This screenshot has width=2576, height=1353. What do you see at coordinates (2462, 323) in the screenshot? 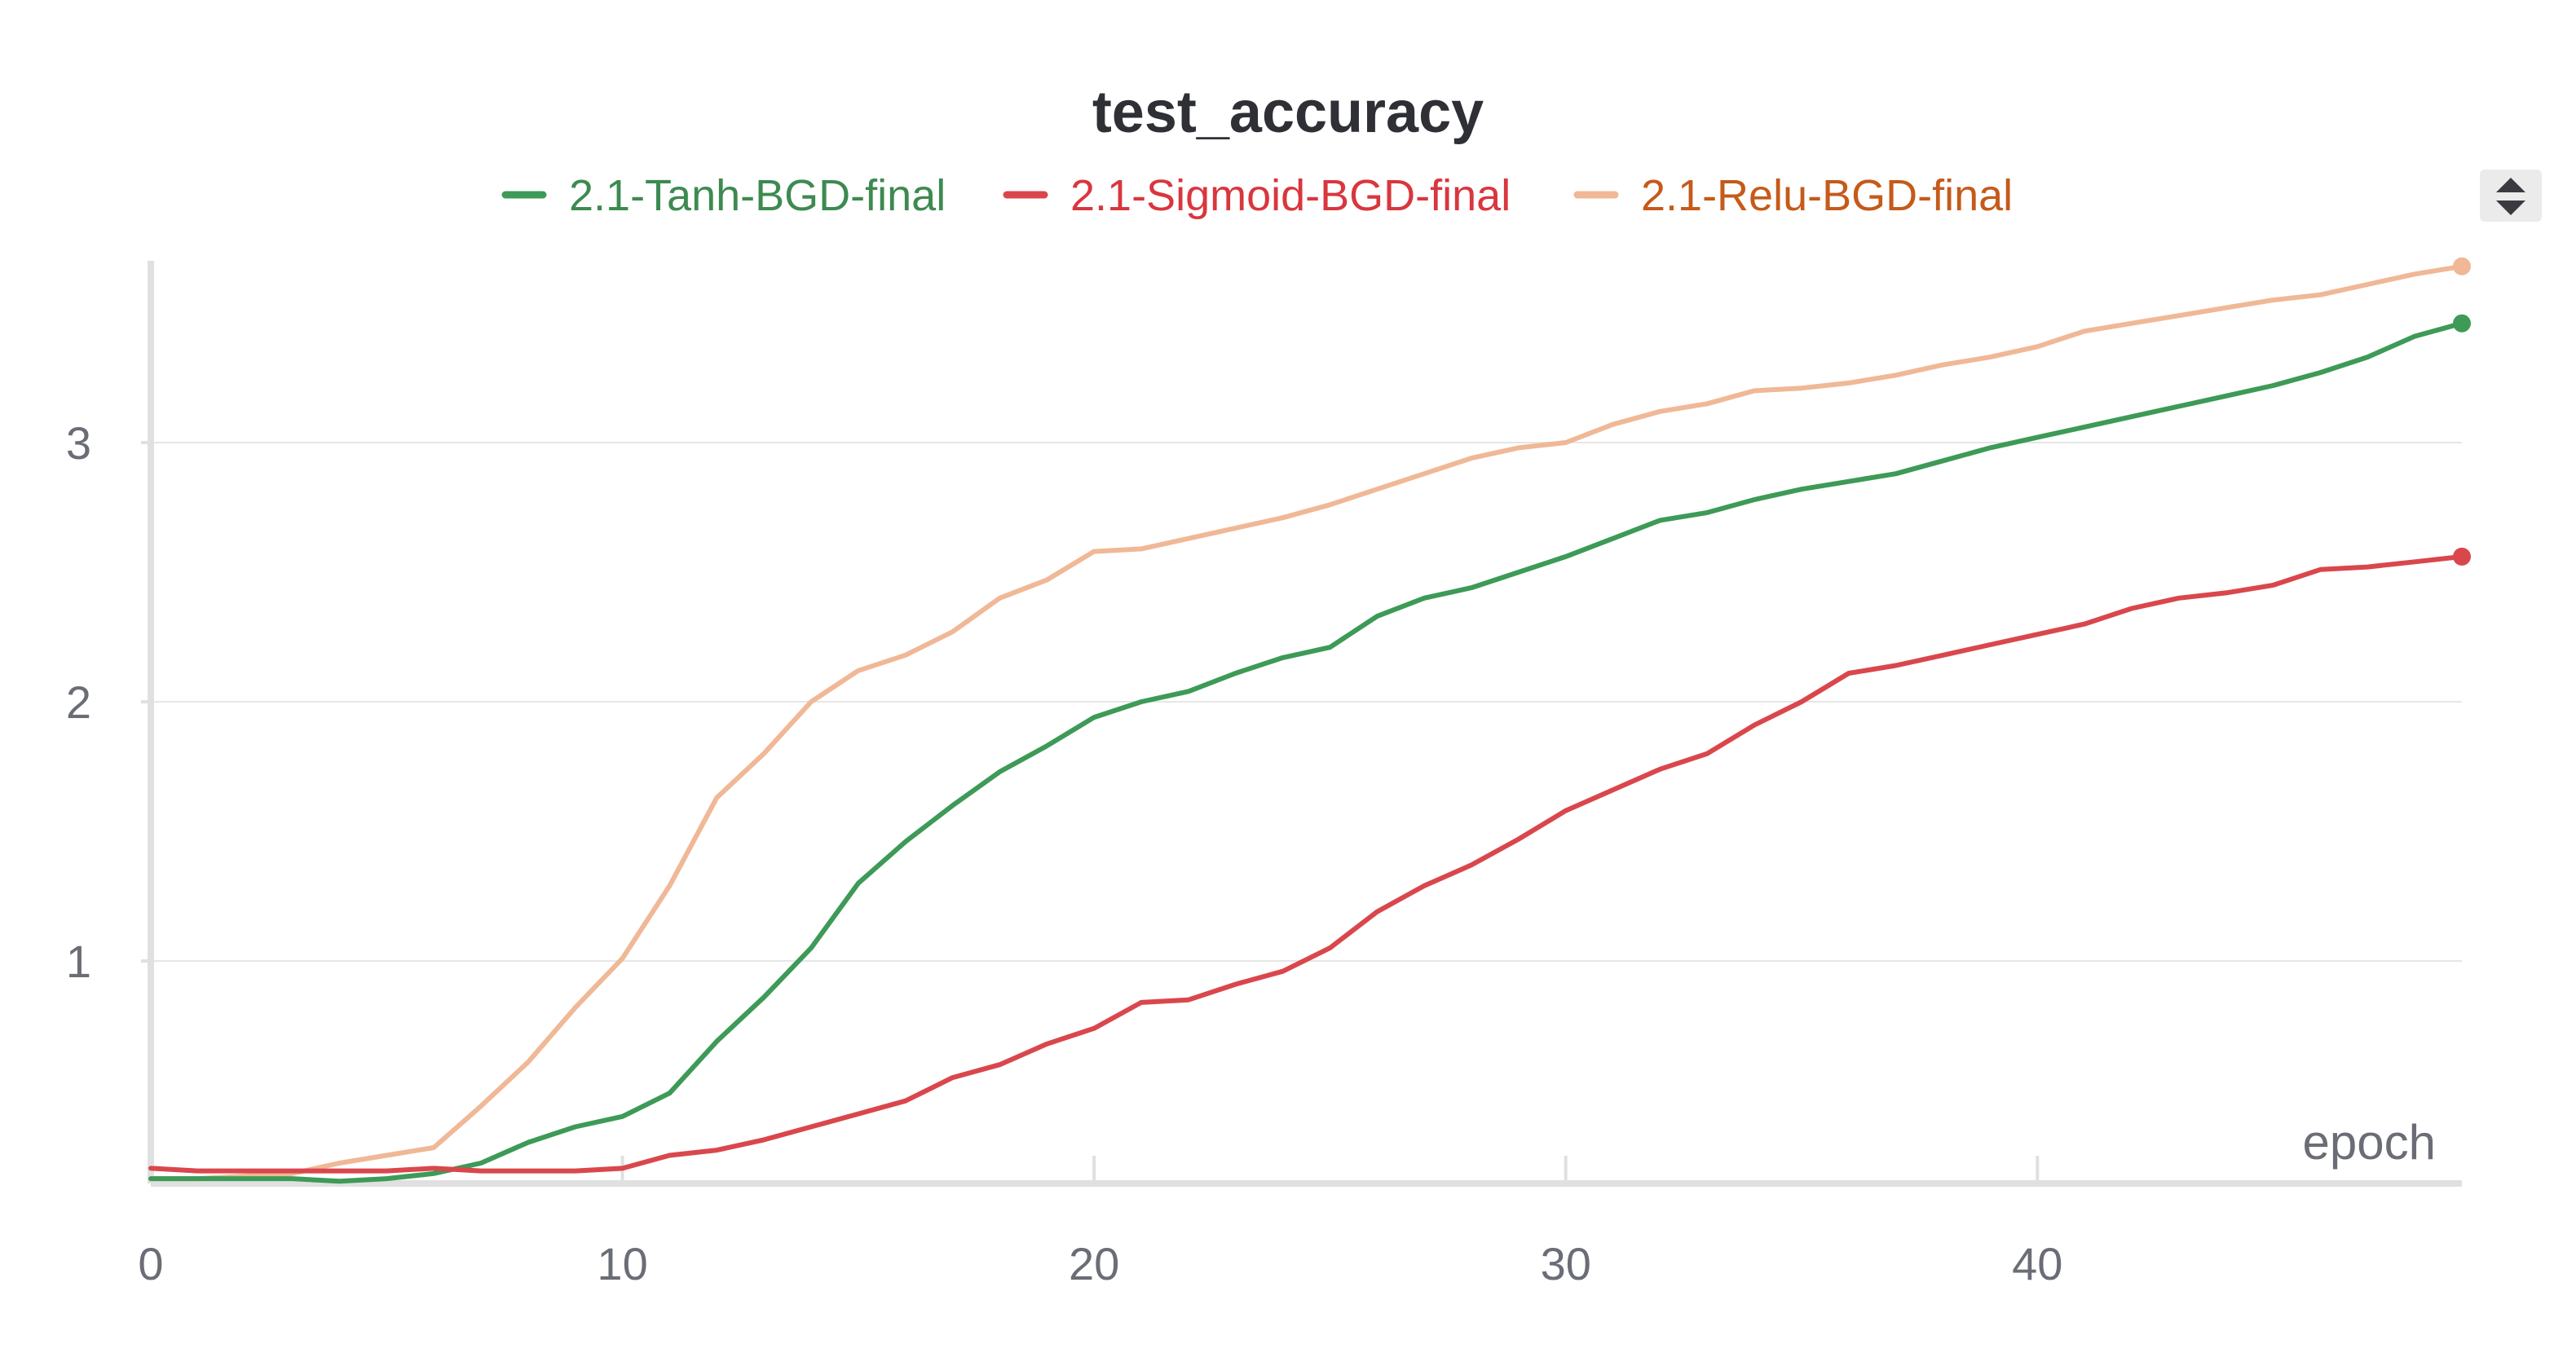
I see `series-endpoint-2-1-tanh-bgd-final` at bounding box center [2462, 323].